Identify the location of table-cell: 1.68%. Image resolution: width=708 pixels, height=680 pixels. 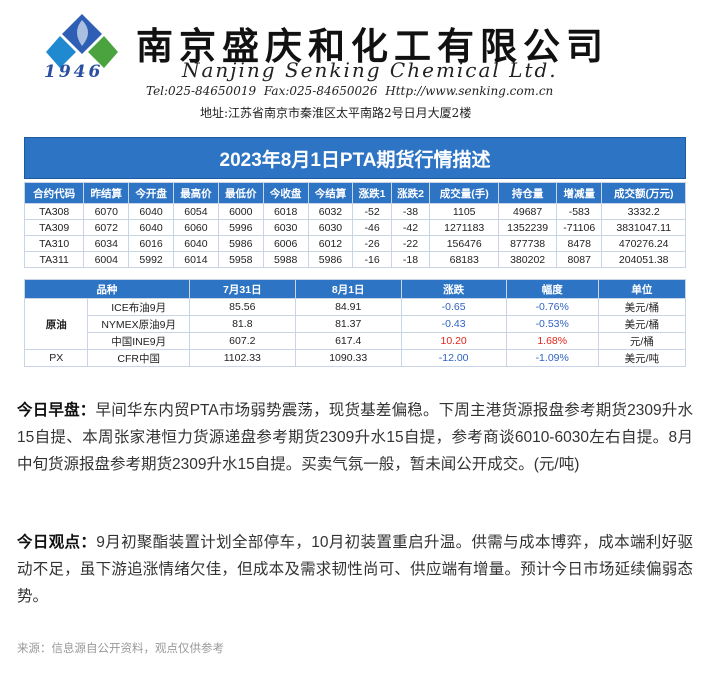
(552, 341).